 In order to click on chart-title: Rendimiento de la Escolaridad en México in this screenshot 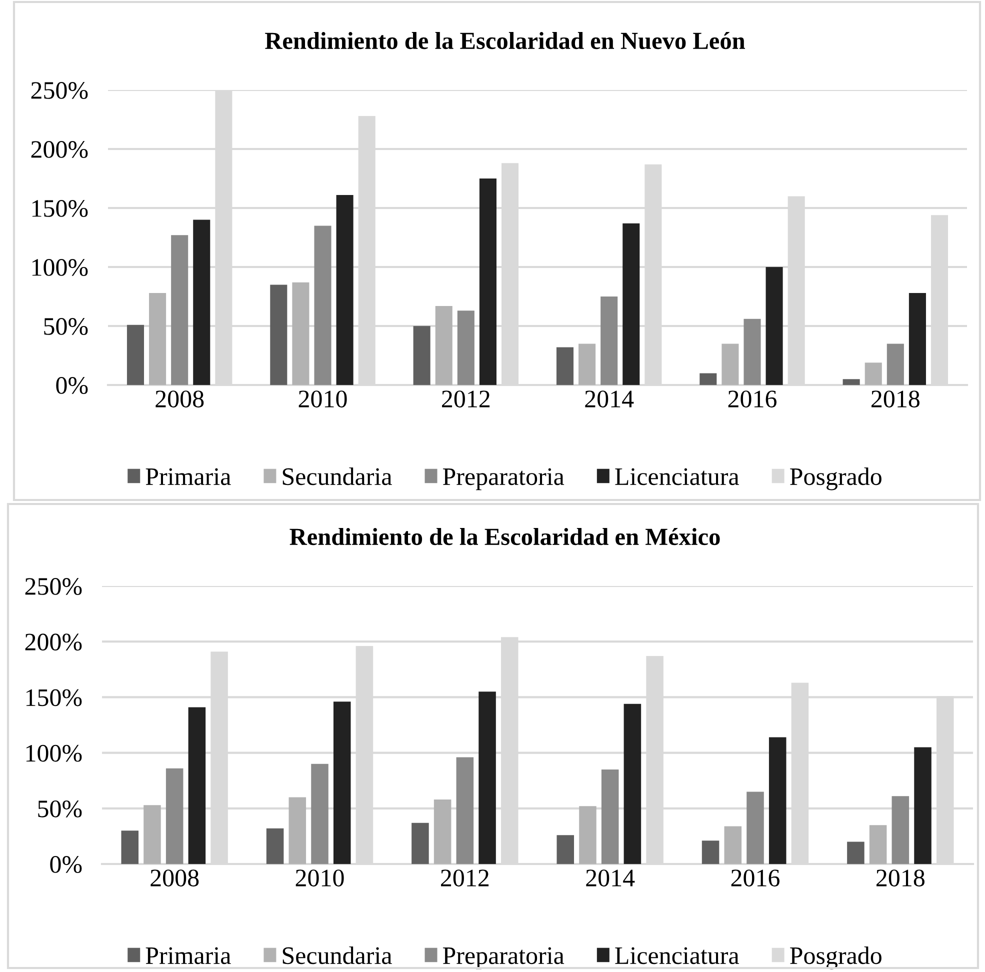, I will do `click(505, 537)`.